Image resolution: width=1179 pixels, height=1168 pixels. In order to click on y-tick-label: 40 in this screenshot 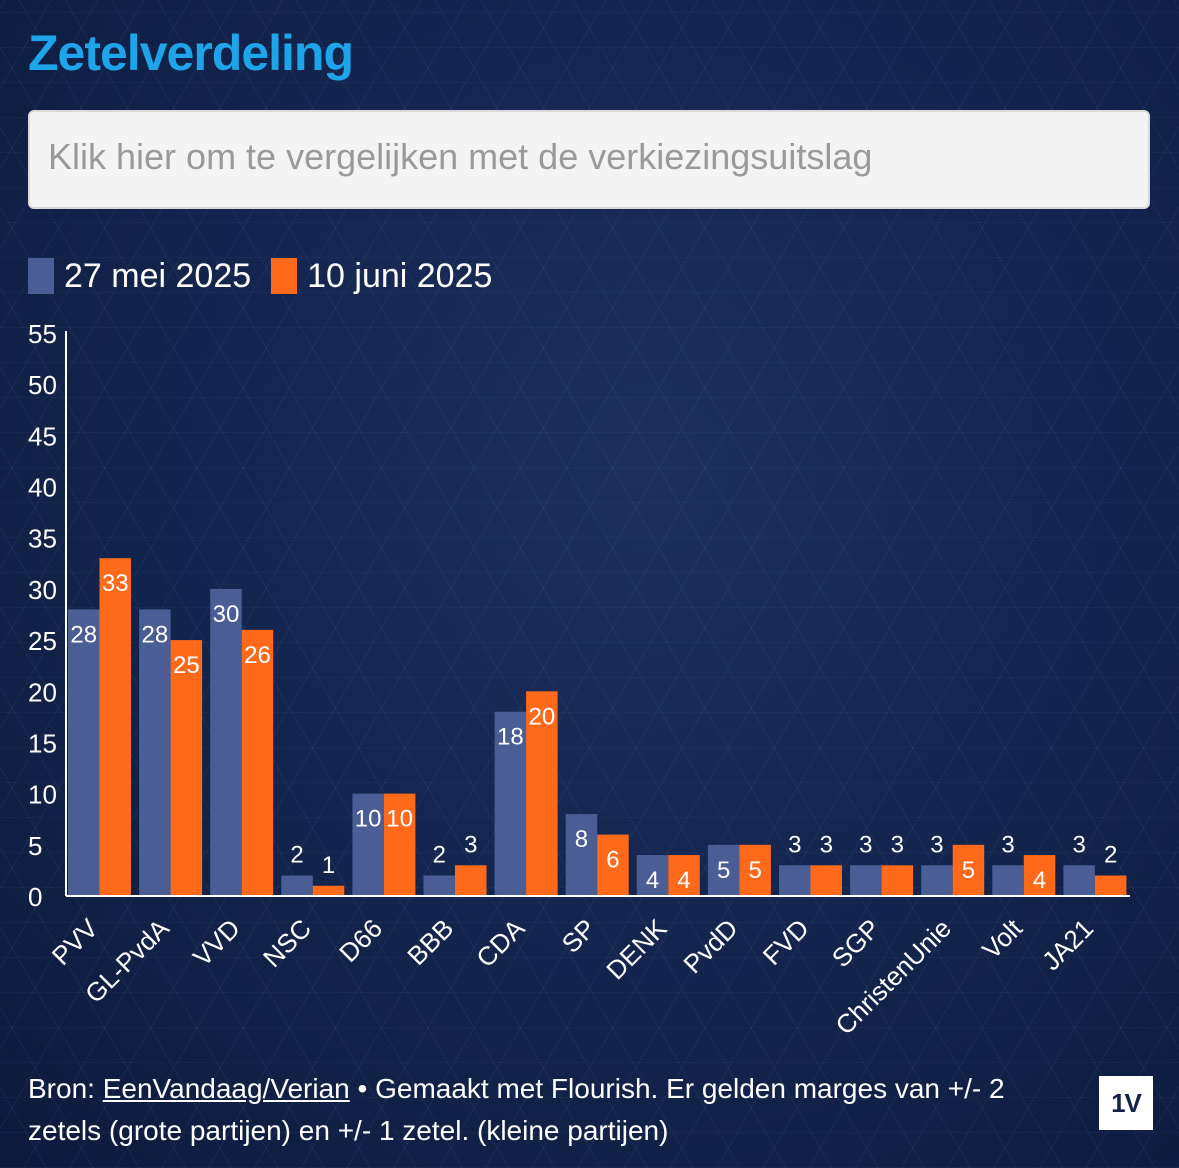, I will do `click(42, 488)`.